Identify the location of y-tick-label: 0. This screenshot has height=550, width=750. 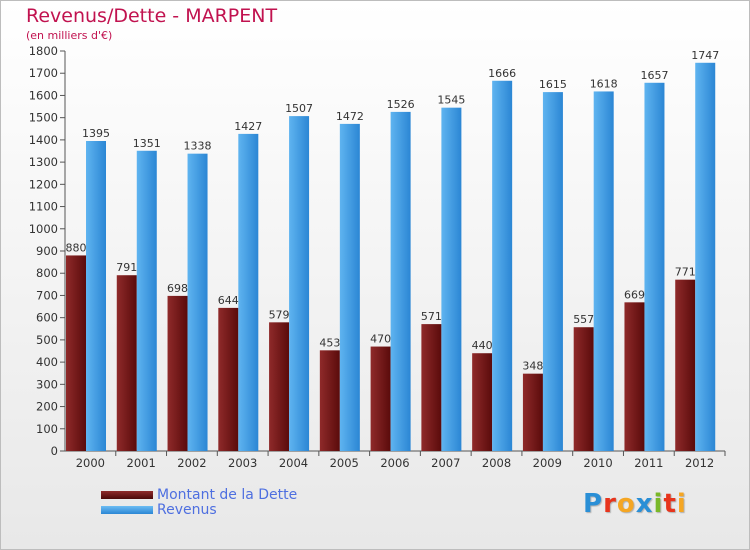
(54, 451).